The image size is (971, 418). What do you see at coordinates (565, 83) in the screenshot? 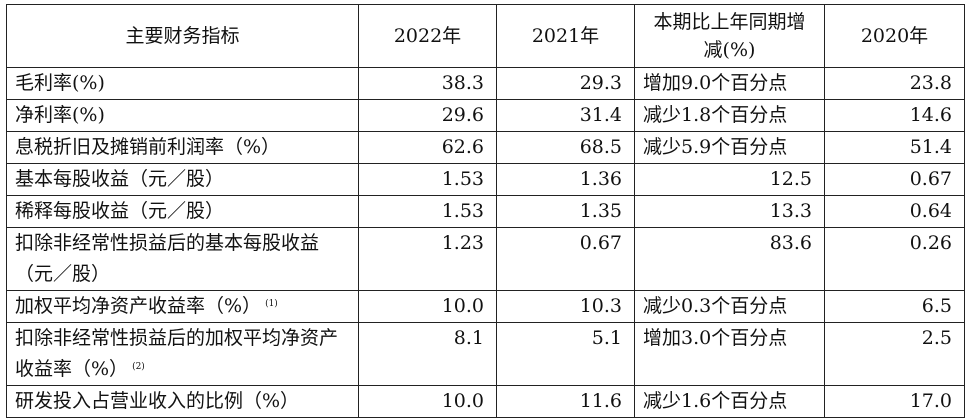
I see `value-2021: 29.3` at bounding box center [565, 83].